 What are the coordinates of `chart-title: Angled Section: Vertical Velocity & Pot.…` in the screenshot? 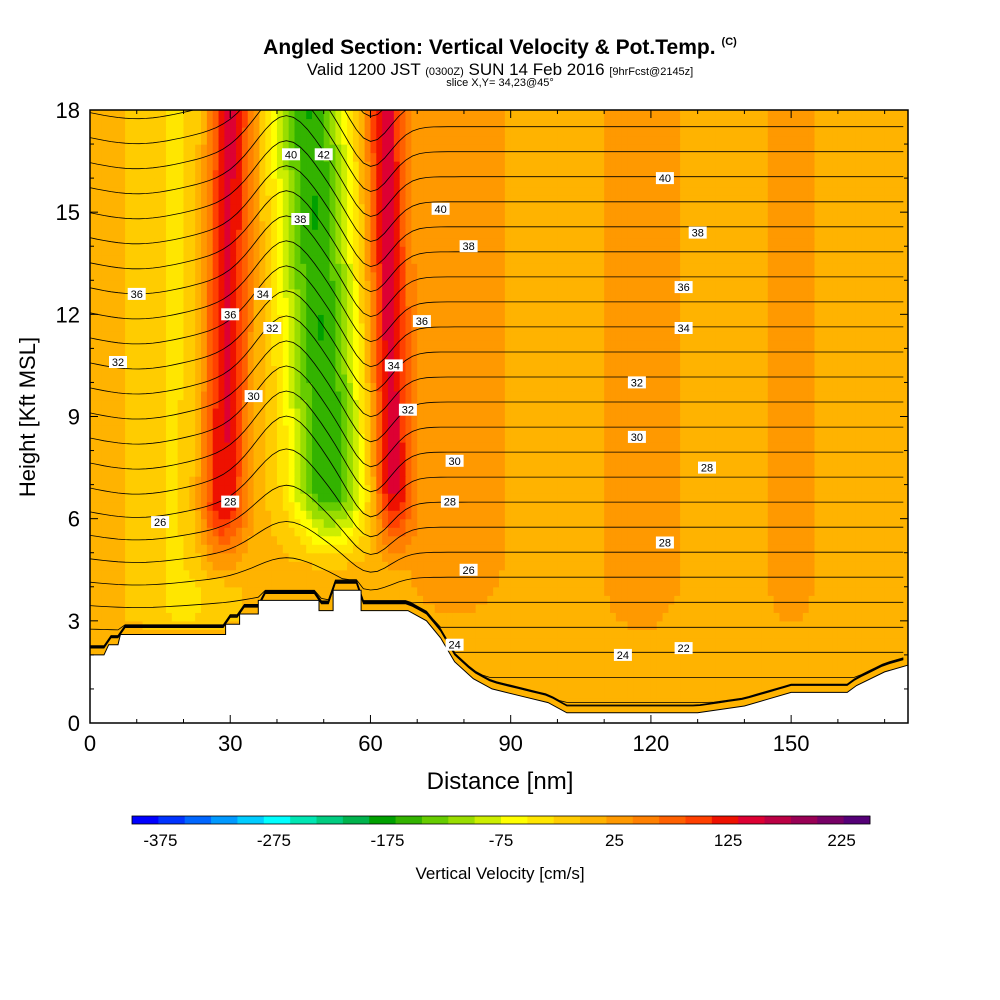 It's located at (500, 47).